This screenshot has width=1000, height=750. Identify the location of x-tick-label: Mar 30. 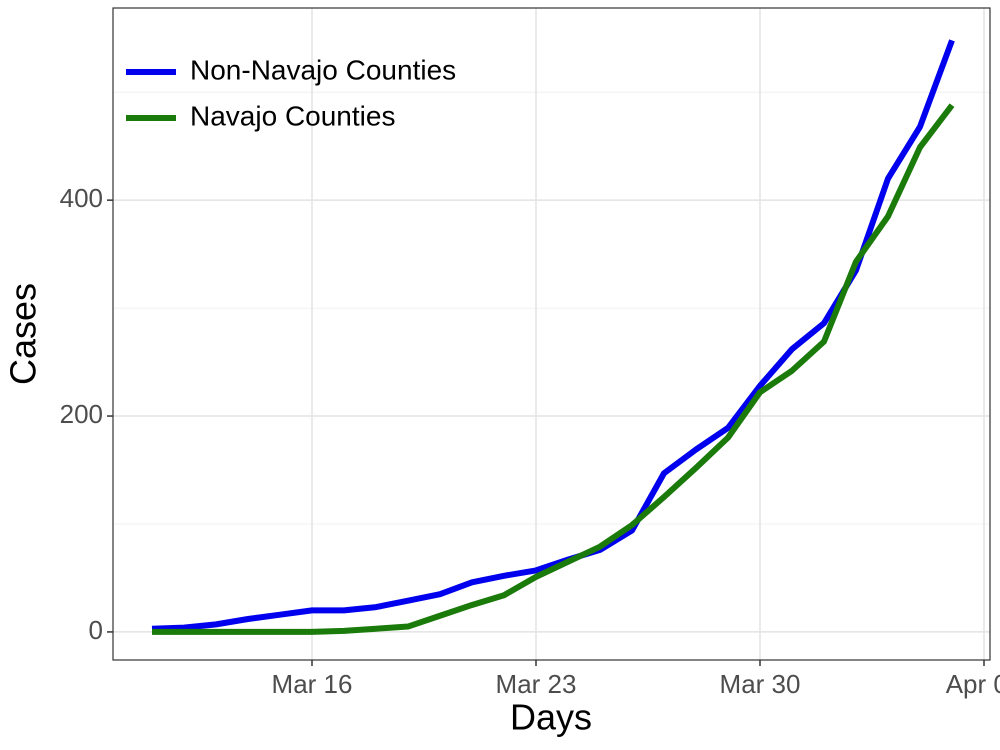
(760, 684).